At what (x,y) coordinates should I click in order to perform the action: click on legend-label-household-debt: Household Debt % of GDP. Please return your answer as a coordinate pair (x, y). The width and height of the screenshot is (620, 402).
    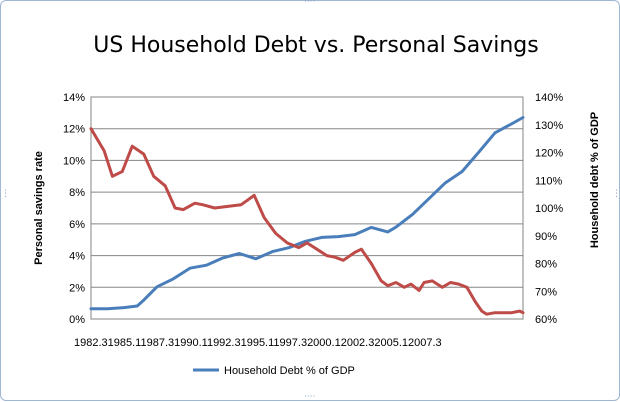
    Looking at the image, I should click on (289, 371).